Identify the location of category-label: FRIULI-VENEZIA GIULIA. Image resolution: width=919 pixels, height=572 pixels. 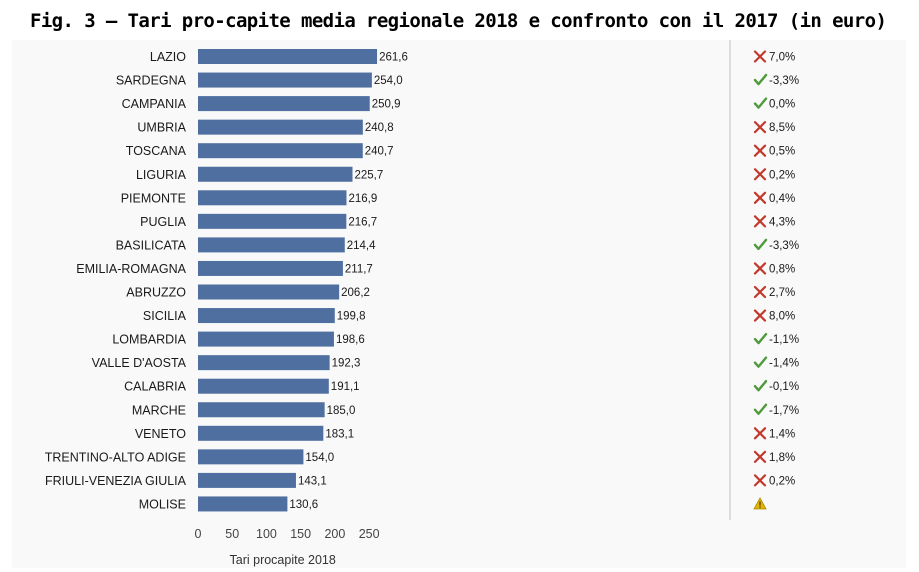
(116, 481).